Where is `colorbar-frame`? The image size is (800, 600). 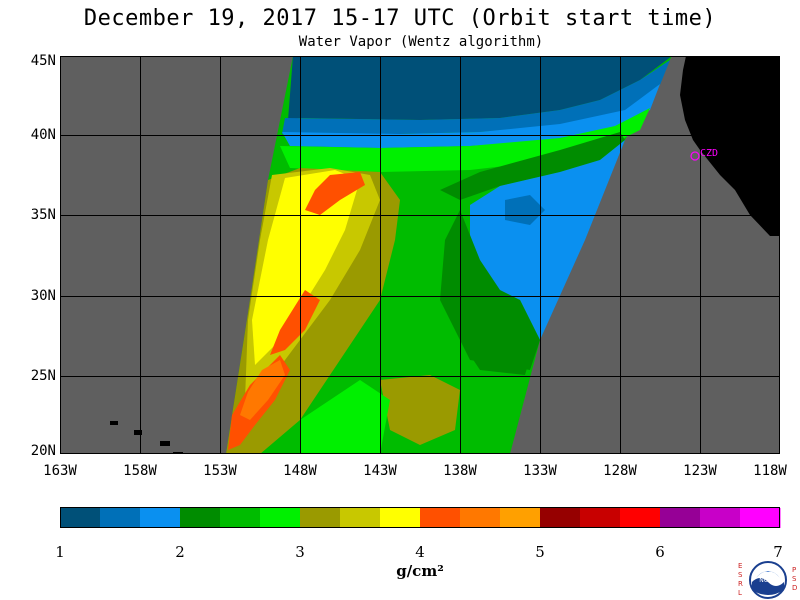 colorbar-frame is located at coordinates (420, 517).